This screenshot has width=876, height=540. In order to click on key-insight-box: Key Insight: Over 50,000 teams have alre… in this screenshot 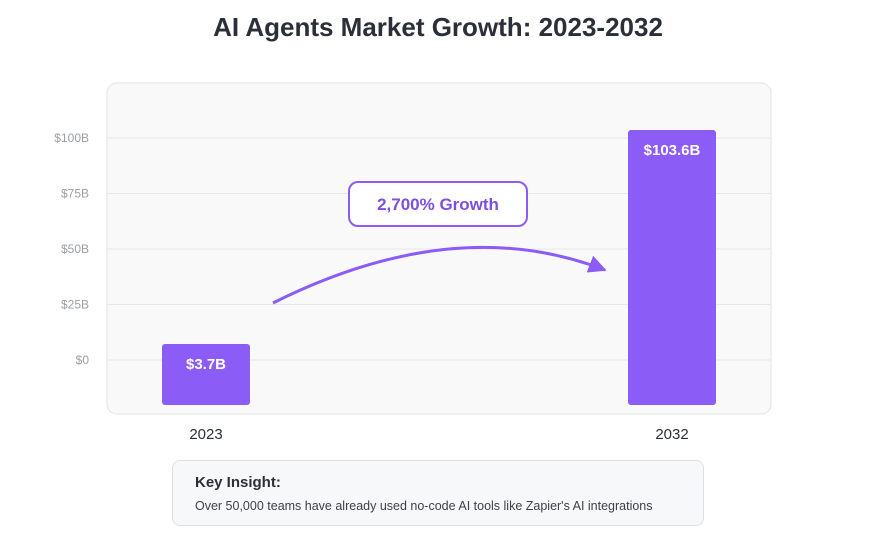, I will do `click(438, 493)`.